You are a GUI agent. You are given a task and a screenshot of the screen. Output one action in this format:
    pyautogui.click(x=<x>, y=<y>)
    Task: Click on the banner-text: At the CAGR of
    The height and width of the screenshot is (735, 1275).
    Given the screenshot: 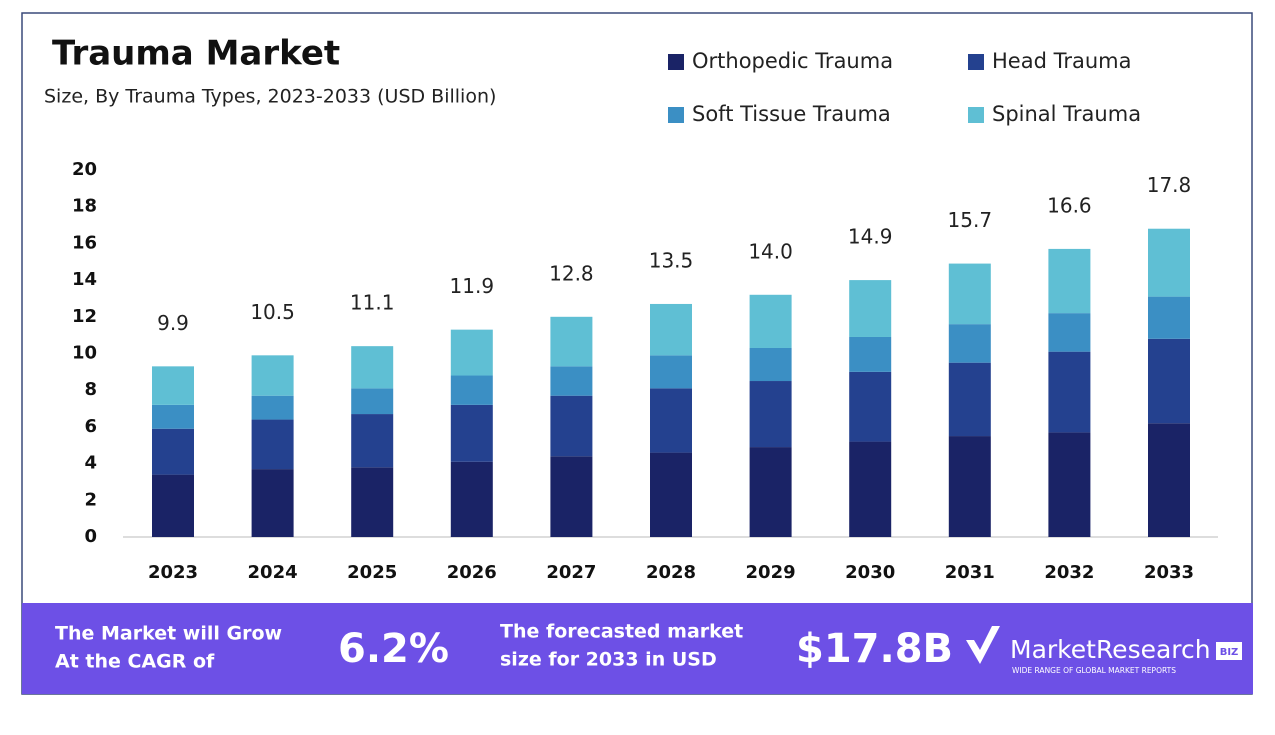 What is the action you would take?
    pyautogui.click(x=135, y=662)
    